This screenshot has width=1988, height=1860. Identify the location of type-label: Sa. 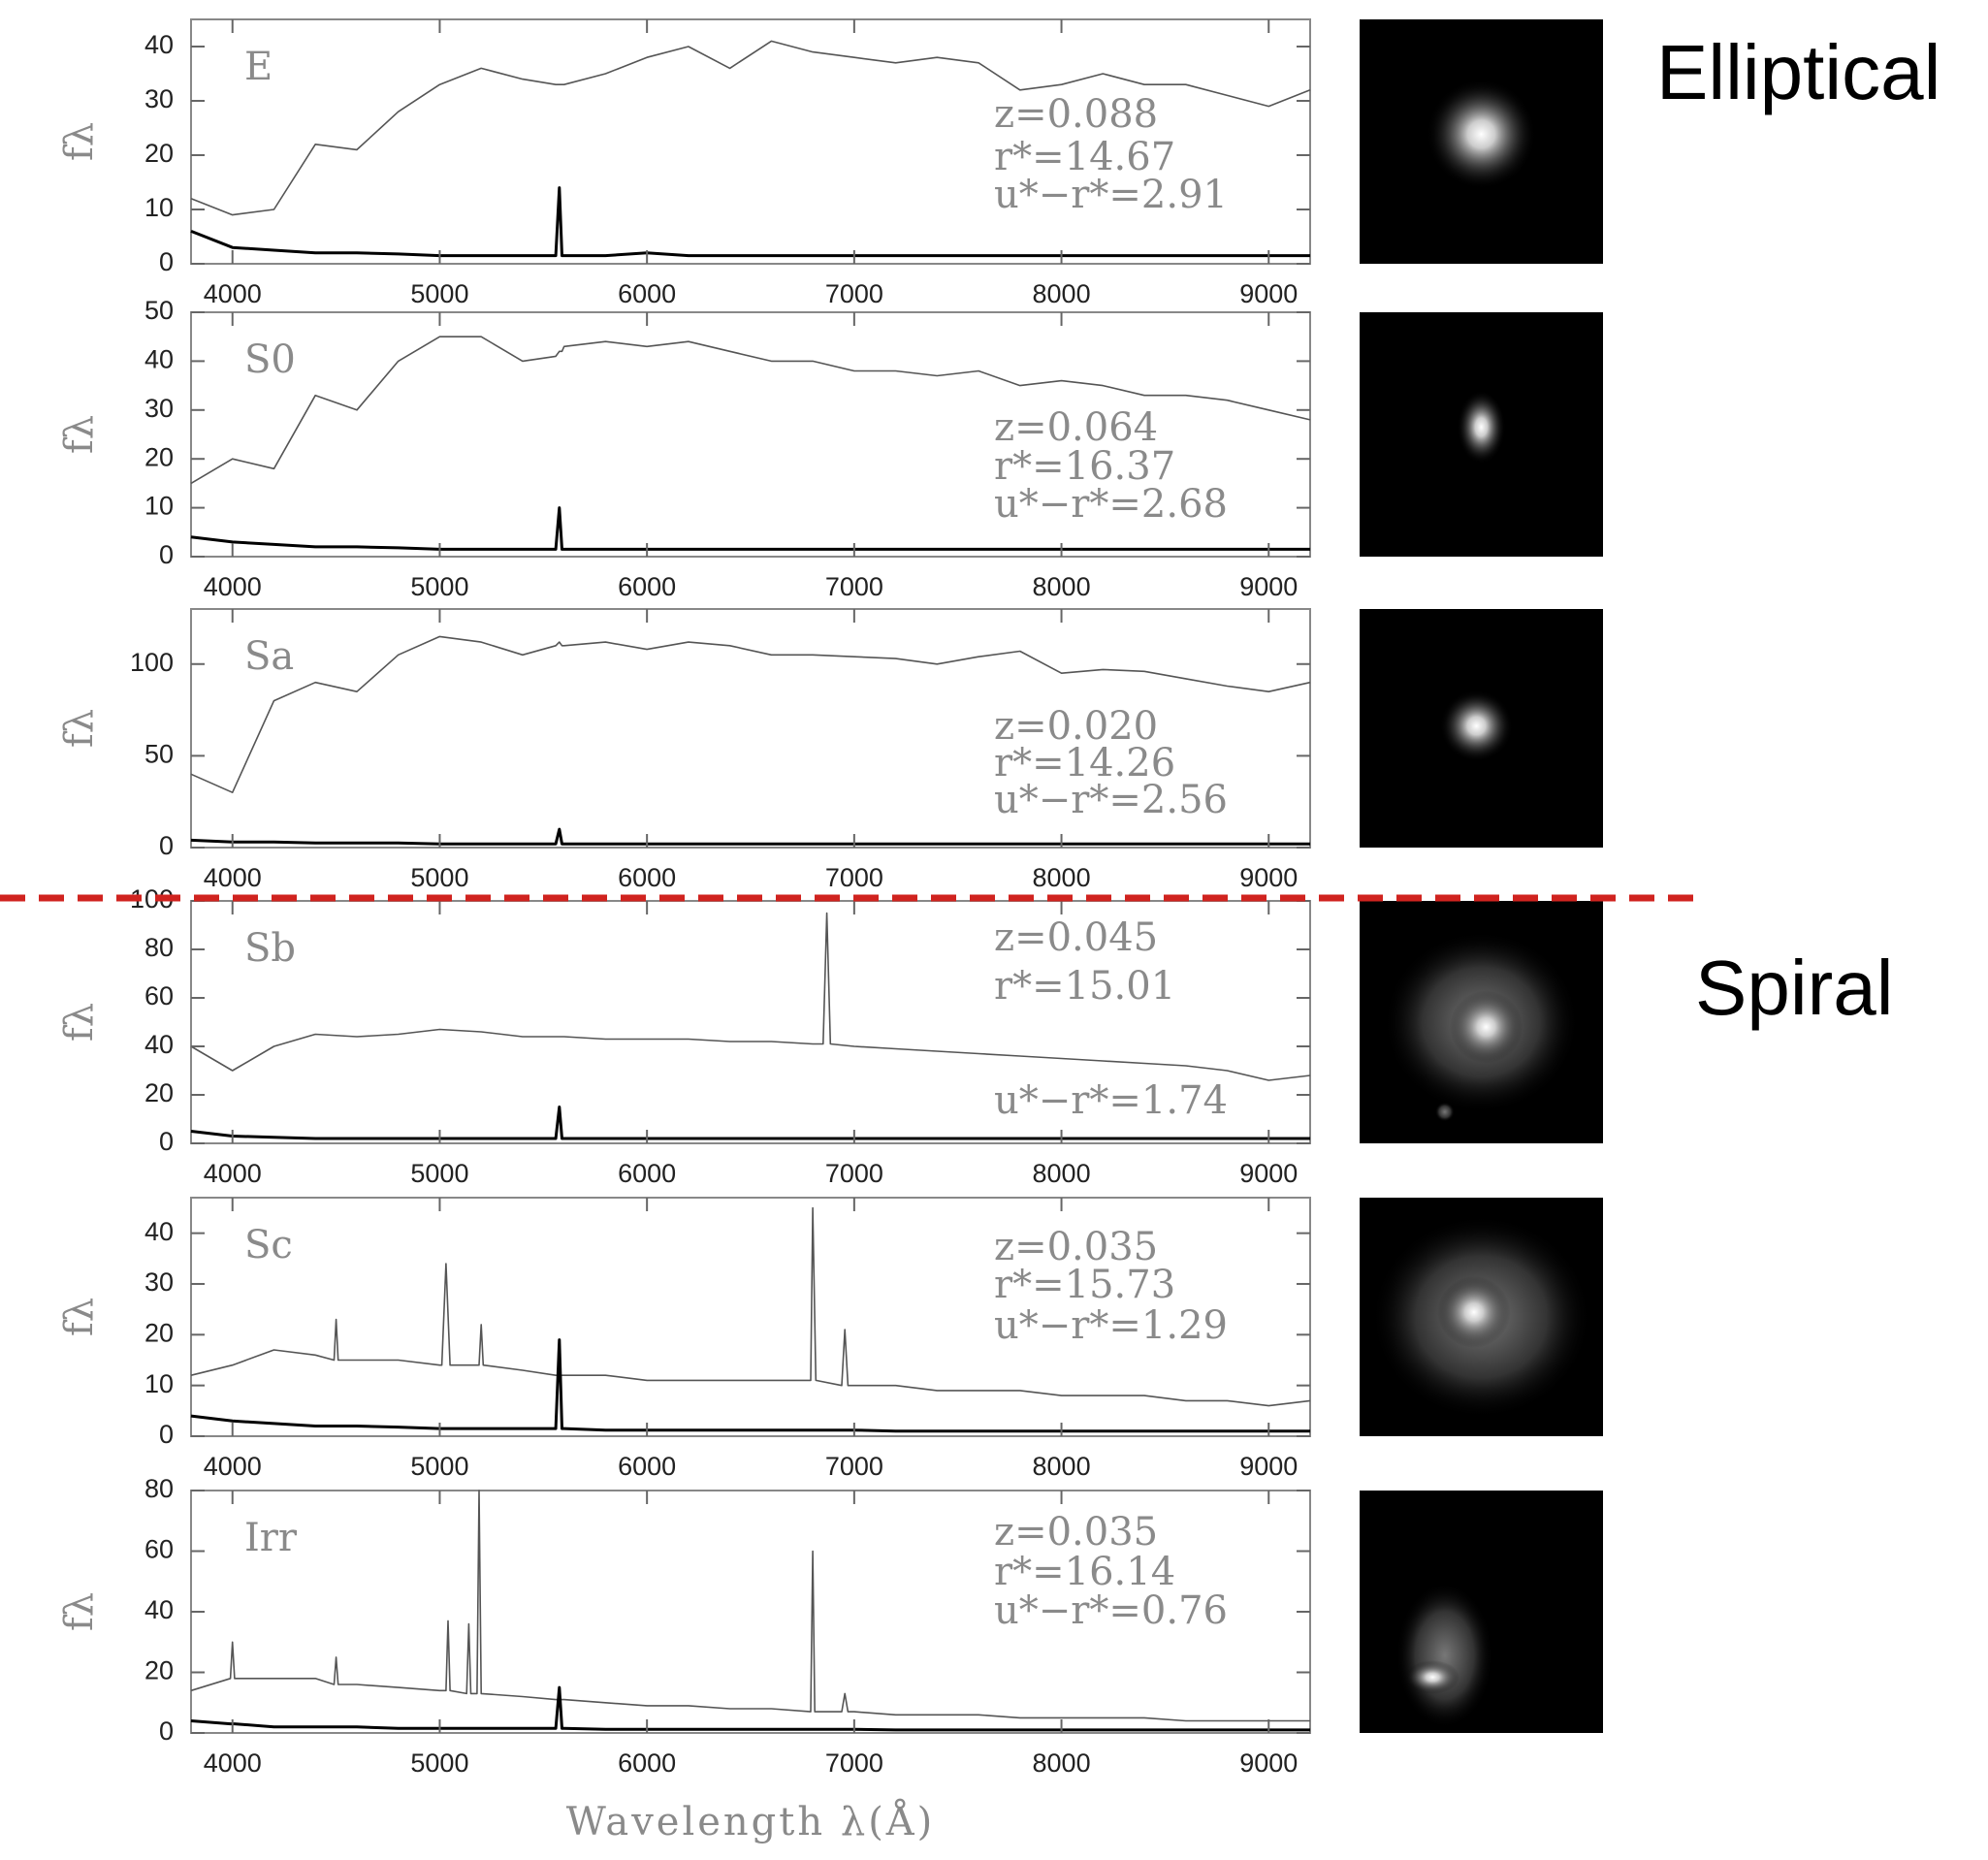
(269, 656).